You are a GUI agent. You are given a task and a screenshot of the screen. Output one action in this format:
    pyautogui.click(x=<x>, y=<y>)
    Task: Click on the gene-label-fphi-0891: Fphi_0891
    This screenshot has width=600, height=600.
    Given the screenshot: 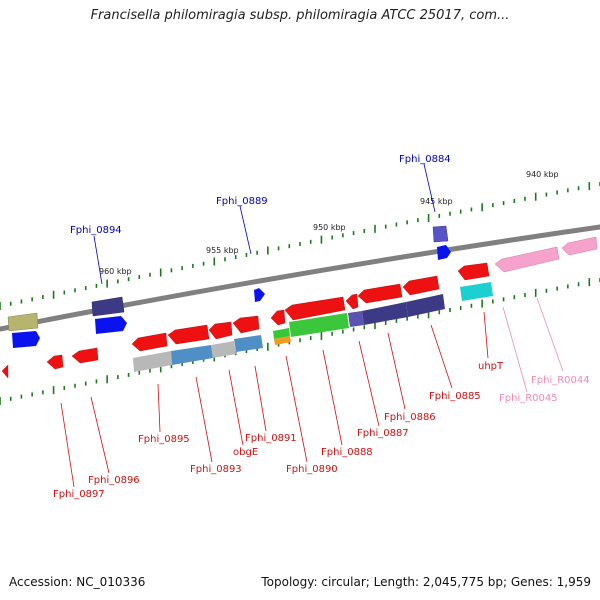 What is the action you would take?
    pyautogui.click(x=271, y=438)
    